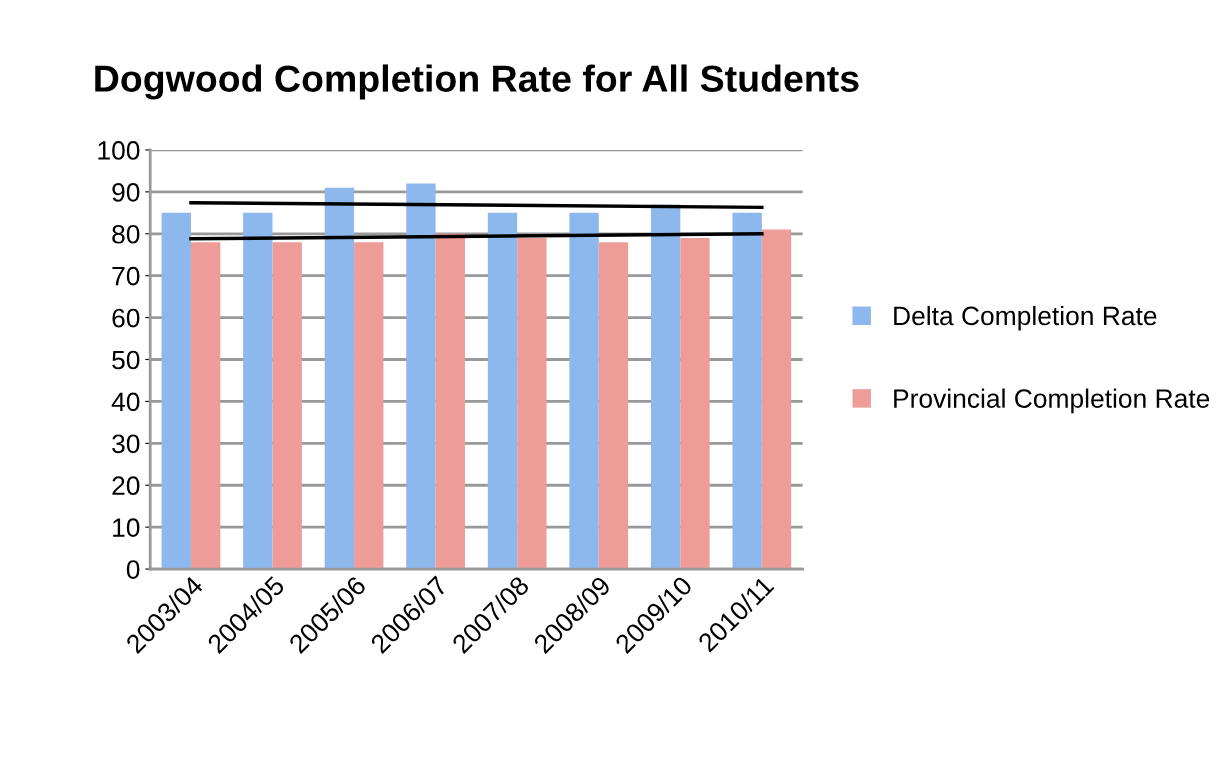  Describe the element at coordinates (125, 402) in the screenshot. I see `y-tick-label: 40` at that location.